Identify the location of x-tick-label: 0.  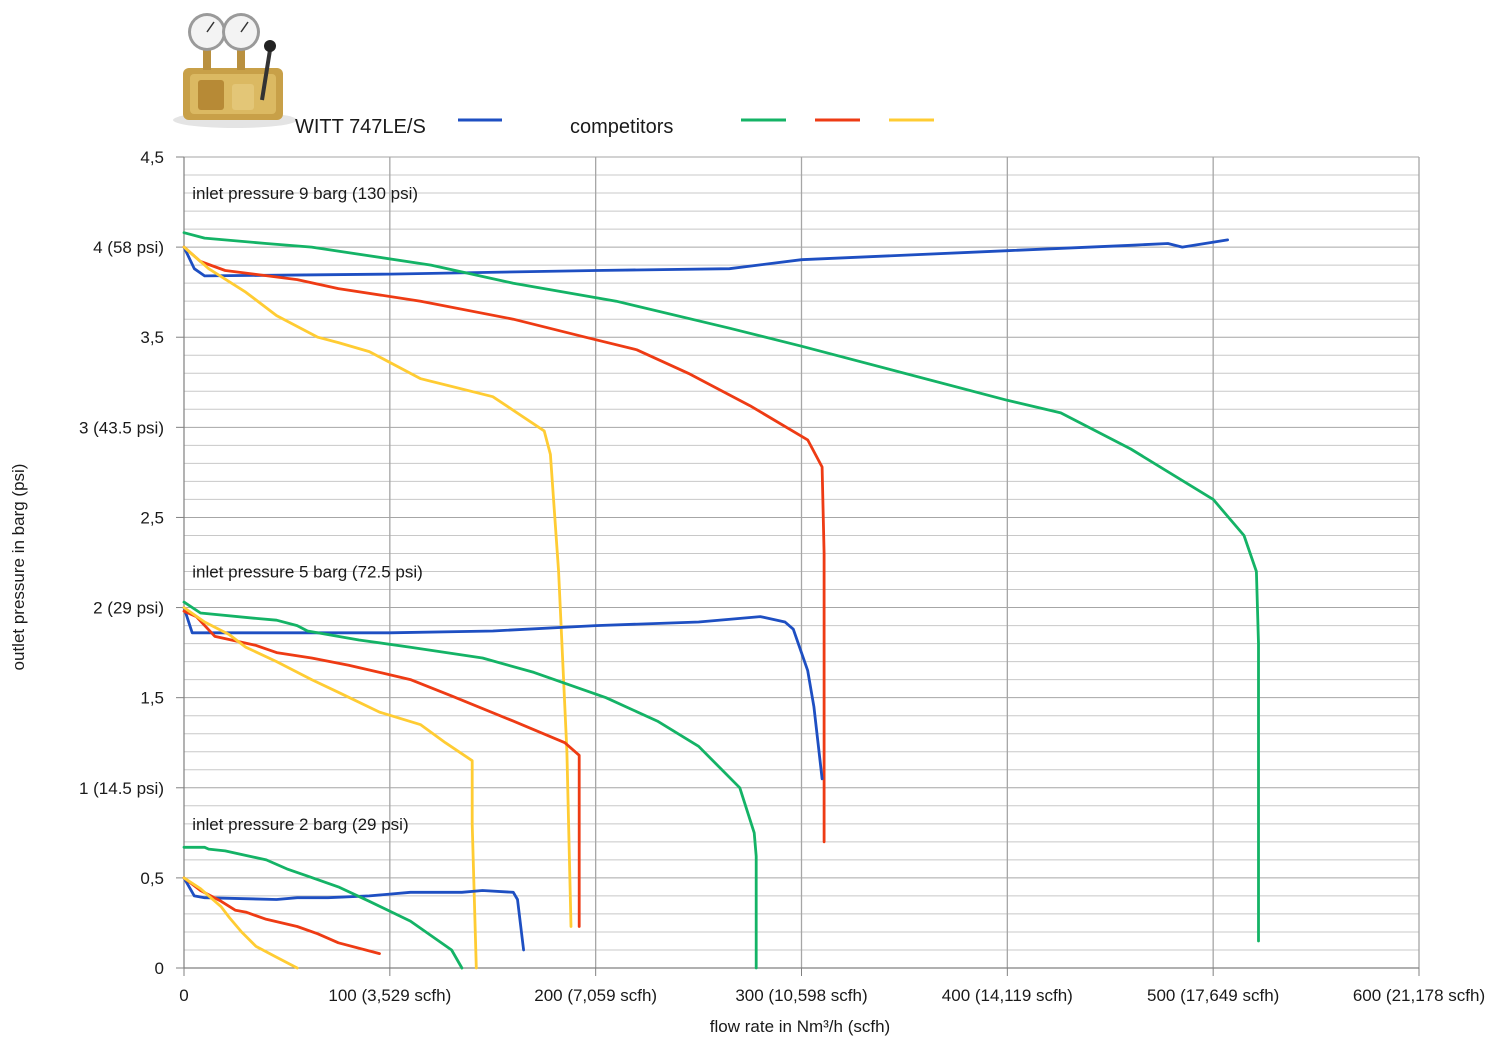
(183, 995).